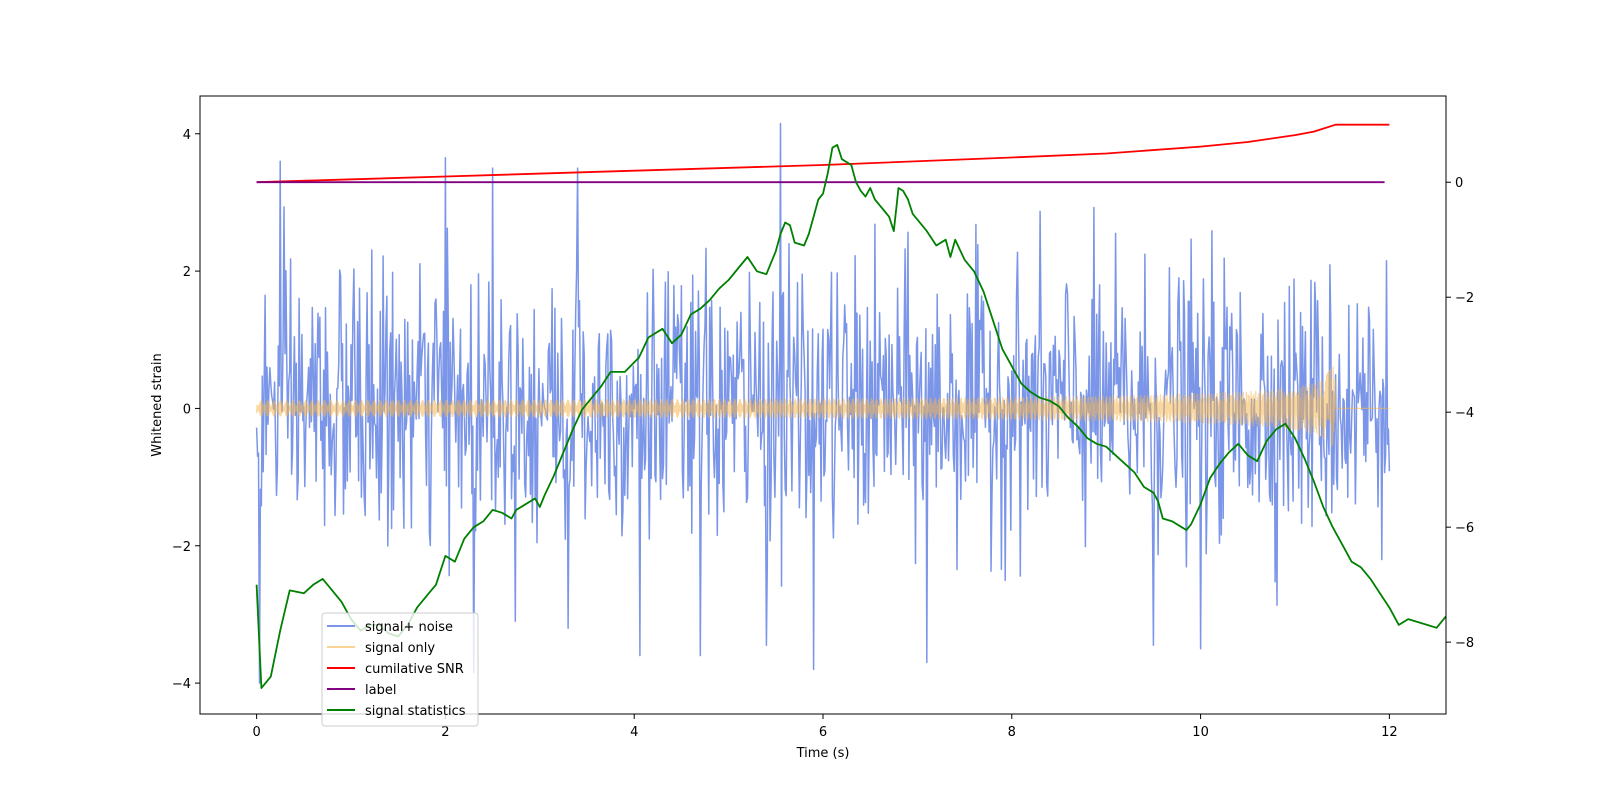 This screenshot has height=800, width=1600. Describe the element at coordinates (415, 711) in the screenshot. I see `legend-label: signal statistics` at that location.